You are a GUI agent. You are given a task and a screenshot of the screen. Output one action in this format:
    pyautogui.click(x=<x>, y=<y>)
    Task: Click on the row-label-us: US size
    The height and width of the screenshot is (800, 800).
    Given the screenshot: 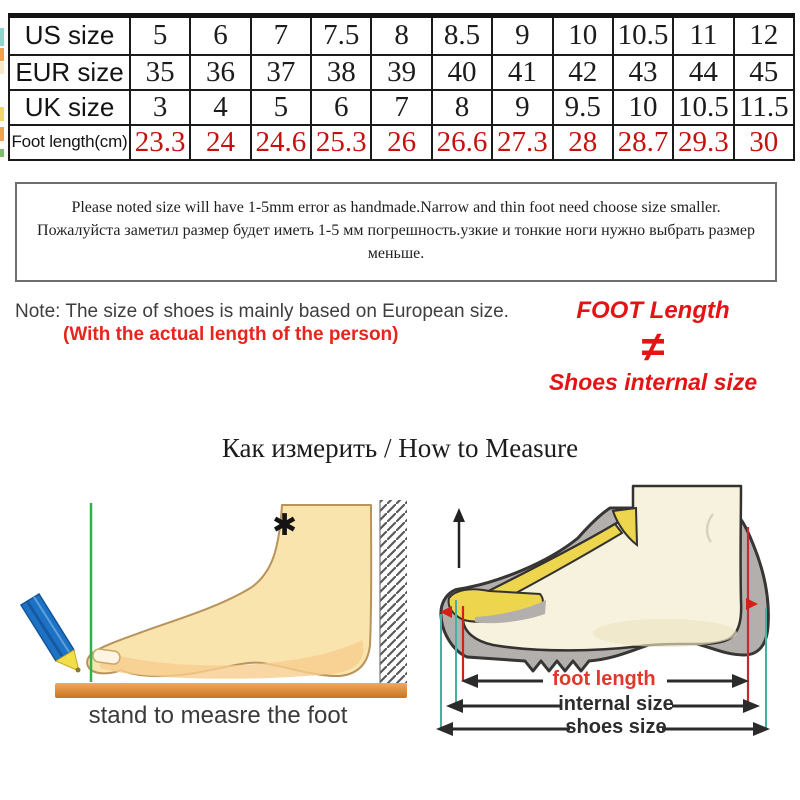 What is the action you would take?
    pyautogui.click(x=69, y=35)
    